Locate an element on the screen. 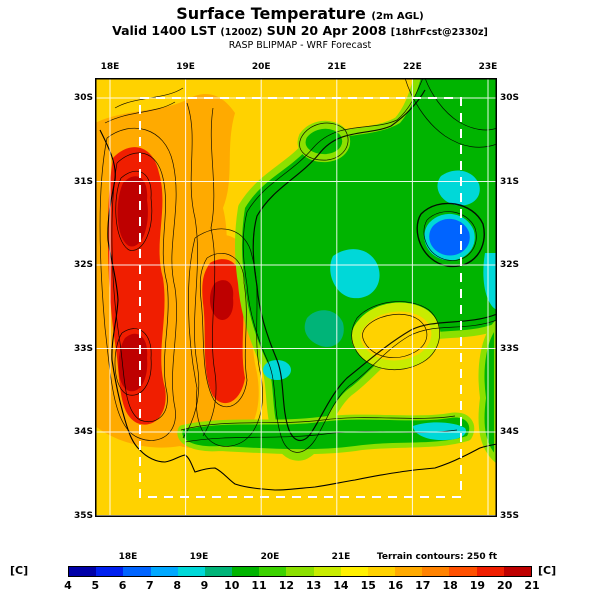 The height and width of the screenshot is (600, 600). lon-label-top: 20E is located at coordinates (261, 67).